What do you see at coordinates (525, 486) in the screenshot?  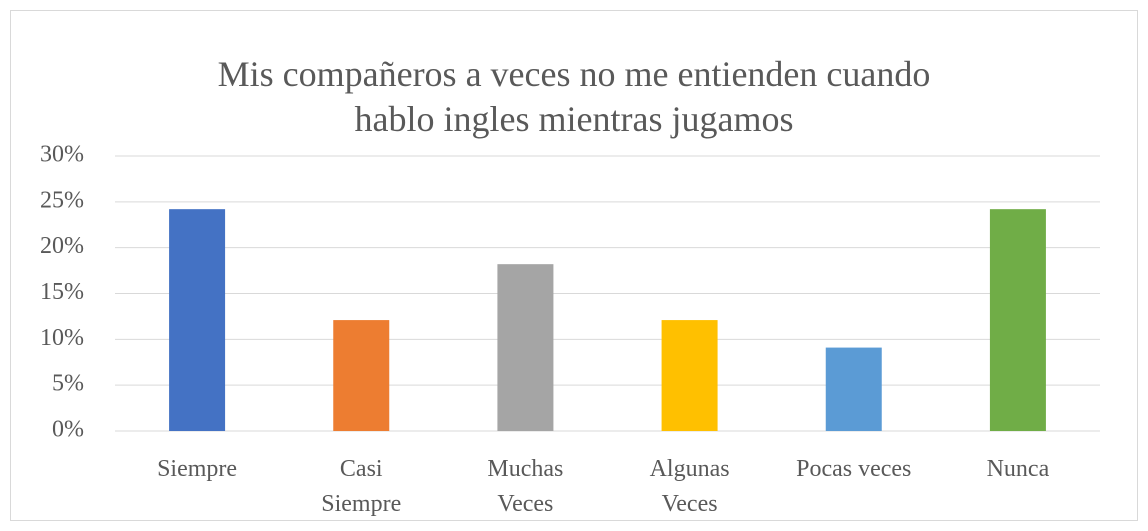 I see `x-tick-label: Muchas Veces` at bounding box center [525, 486].